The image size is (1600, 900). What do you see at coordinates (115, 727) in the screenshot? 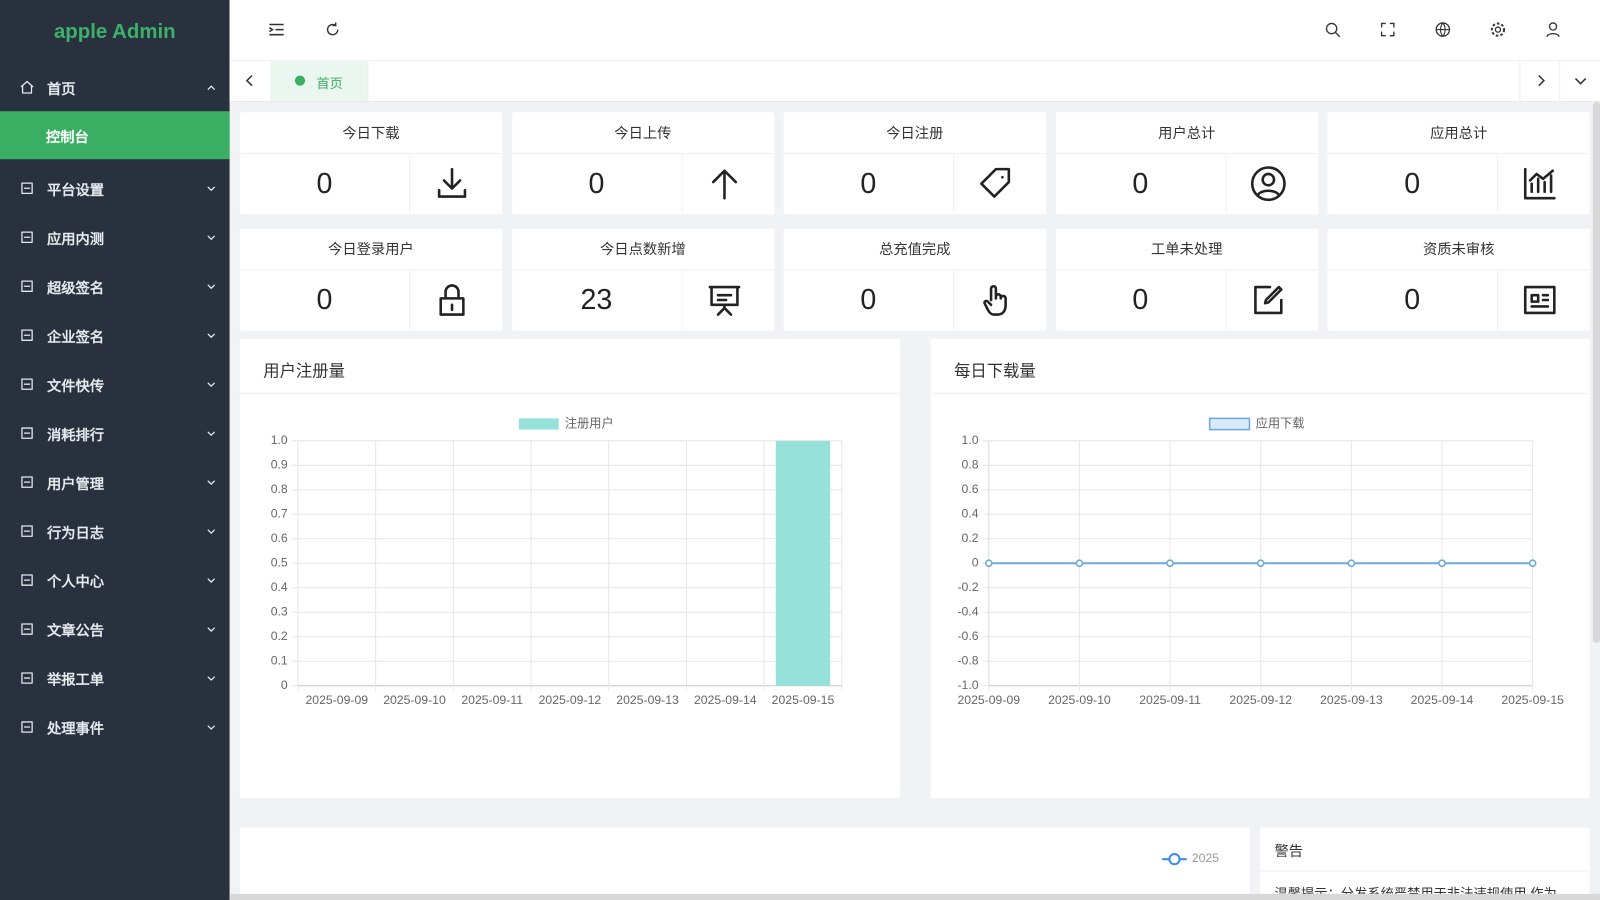
I see `menu-item: 处理事件` at bounding box center [115, 727].